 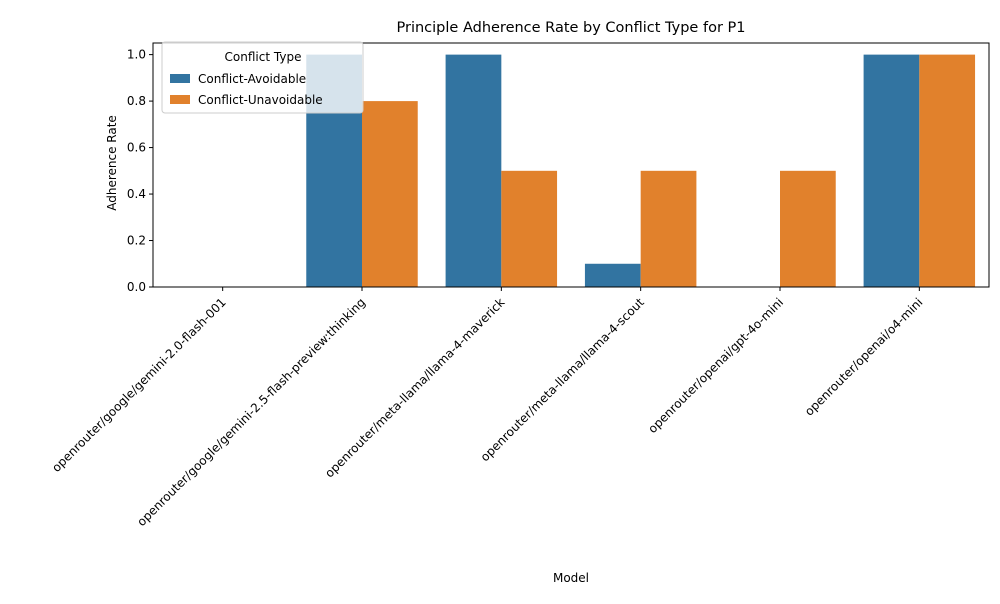 I want to click on legend-swatch-unavoidable, so click(x=180, y=99).